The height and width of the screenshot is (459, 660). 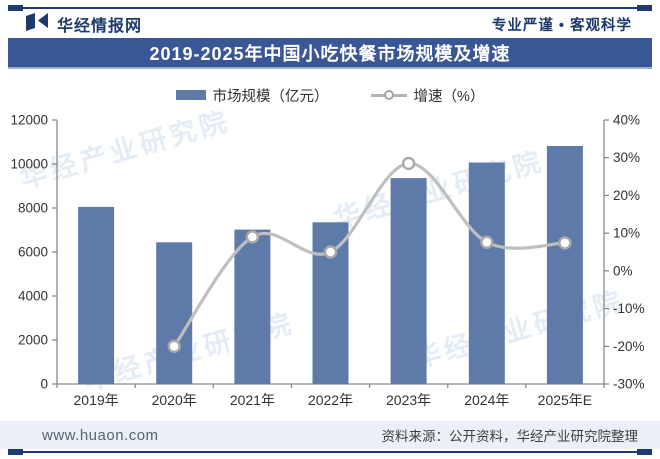 I want to click on svg-text: 20%, so click(x=626, y=195).